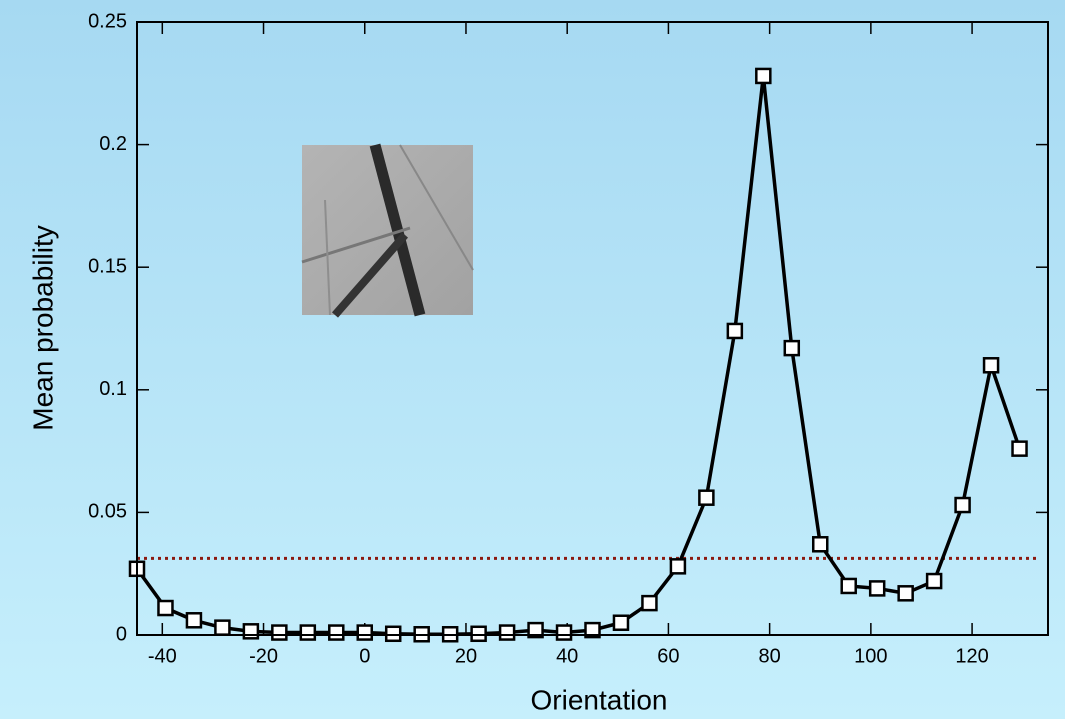 The image size is (1065, 724). I want to click on x-tick-label: 0, so click(364, 656).